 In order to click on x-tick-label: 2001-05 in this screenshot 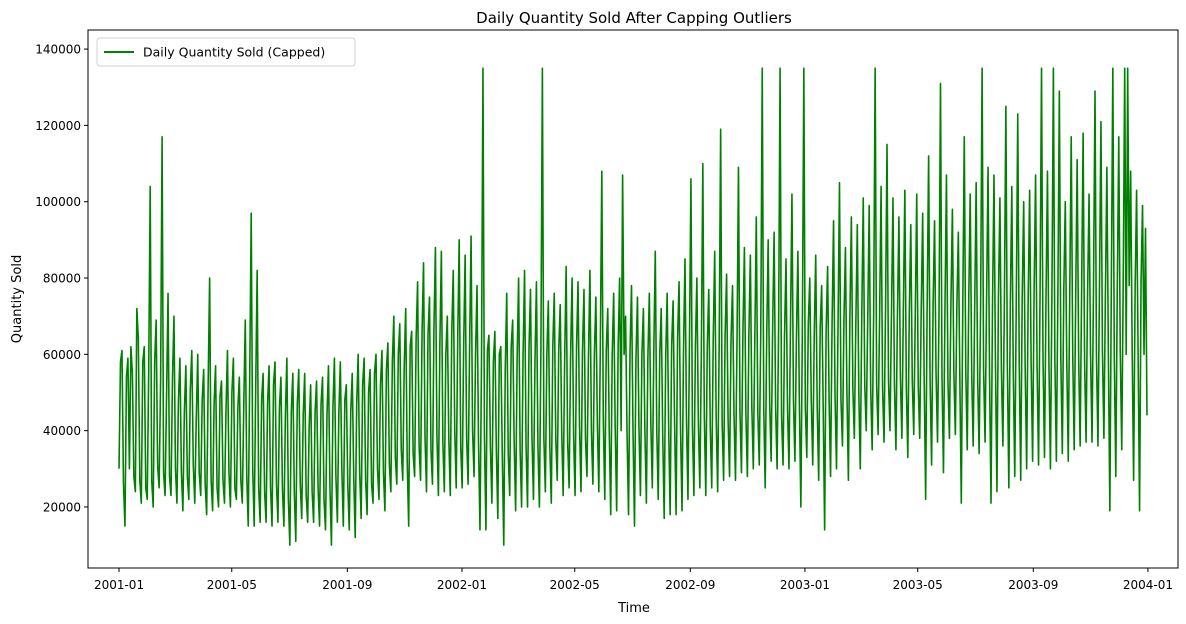, I will do `click(232, 585)`.